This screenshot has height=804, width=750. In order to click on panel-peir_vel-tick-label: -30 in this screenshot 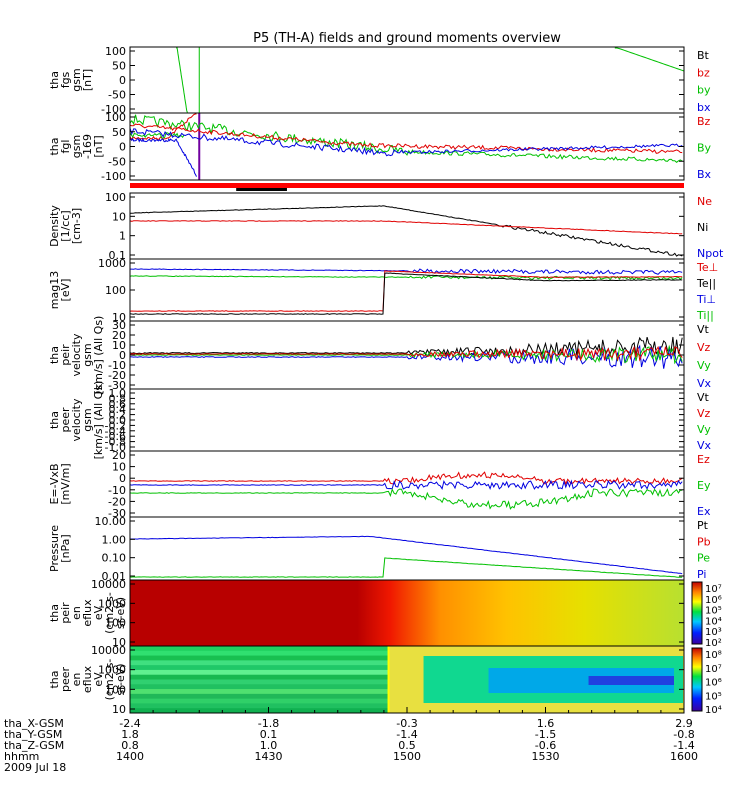, I will do `click(117, 385)`.